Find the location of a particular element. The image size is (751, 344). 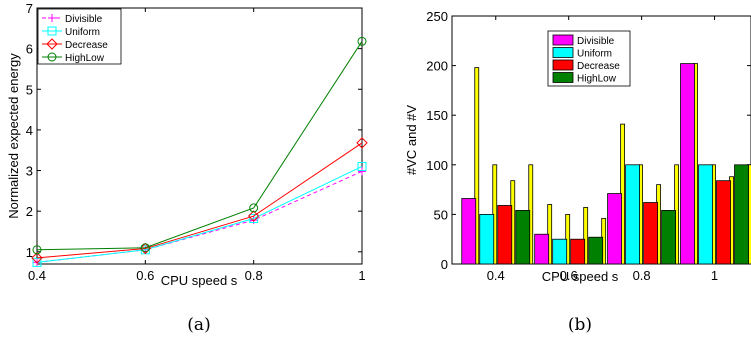

y-tick-label: 250 is located at coordinates (437, 16).